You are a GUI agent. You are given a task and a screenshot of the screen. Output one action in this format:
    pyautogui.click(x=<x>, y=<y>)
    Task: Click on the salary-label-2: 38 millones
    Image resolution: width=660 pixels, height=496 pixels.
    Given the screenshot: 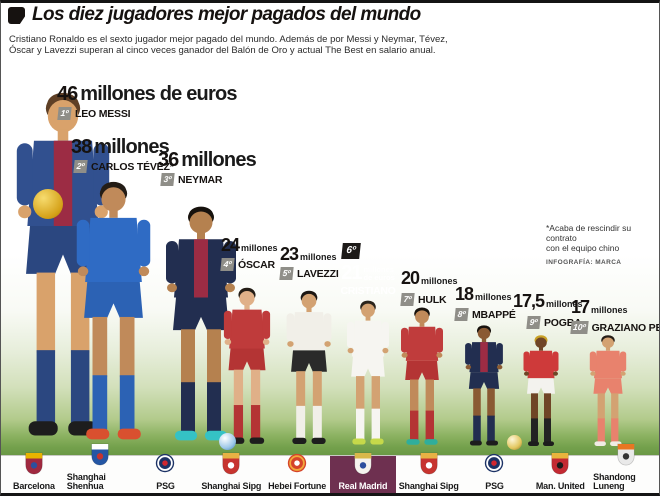 What is the action you would take?
    pyautogui.click(x=120, y=147)
    